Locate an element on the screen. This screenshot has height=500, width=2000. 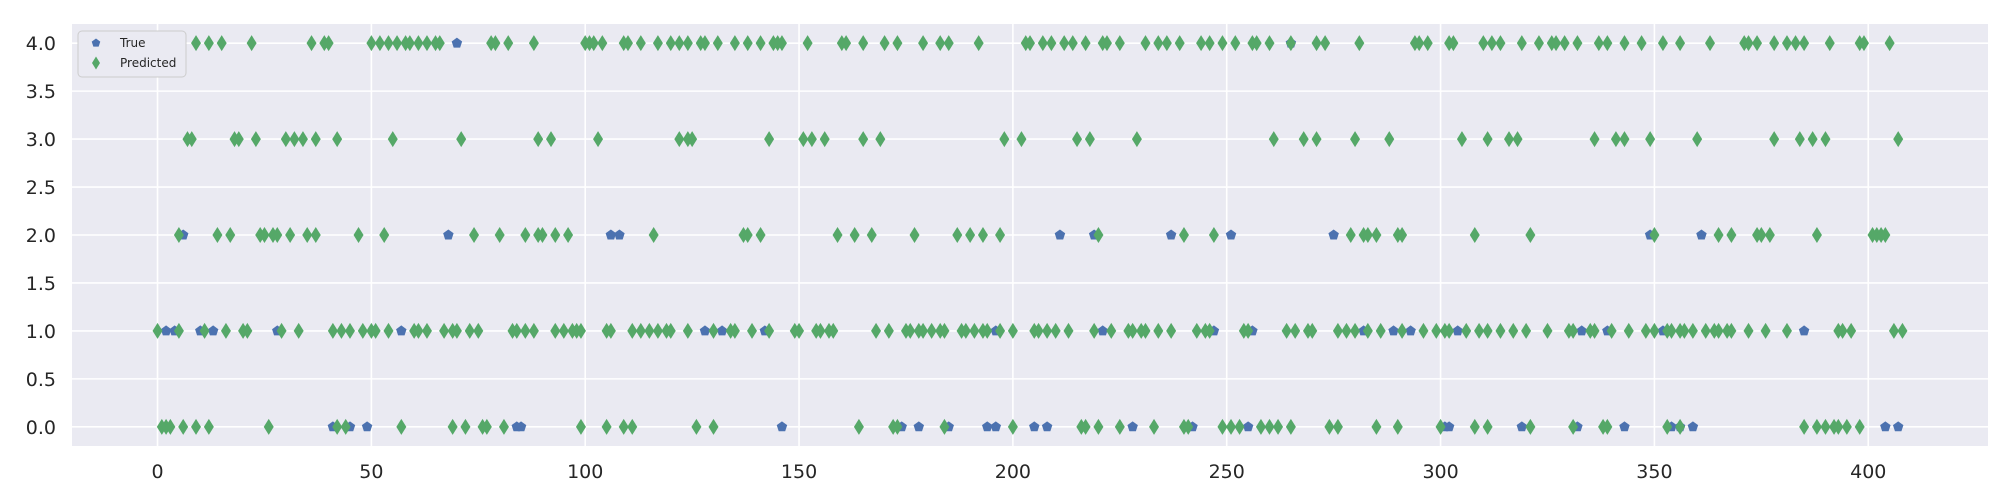
y-tick-label: 2.5 is located at coordinates (41, 188).